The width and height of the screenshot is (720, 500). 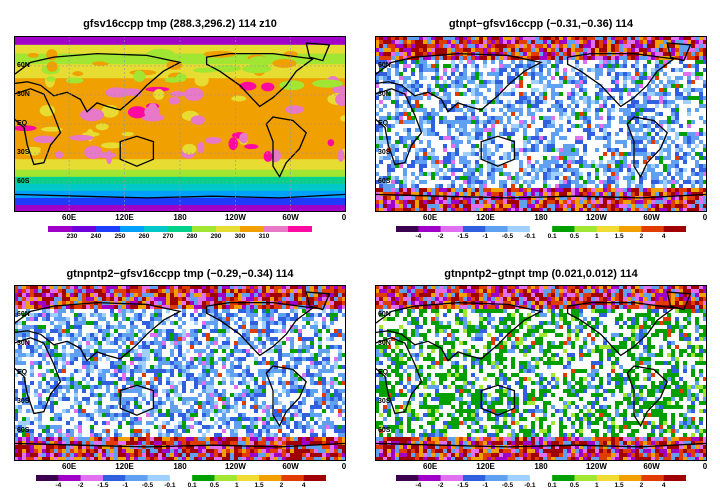 What do you see at coordinates (290, 217) in the screenshot?
I see `lon-label: 60W` at bounding box center [290, 217].